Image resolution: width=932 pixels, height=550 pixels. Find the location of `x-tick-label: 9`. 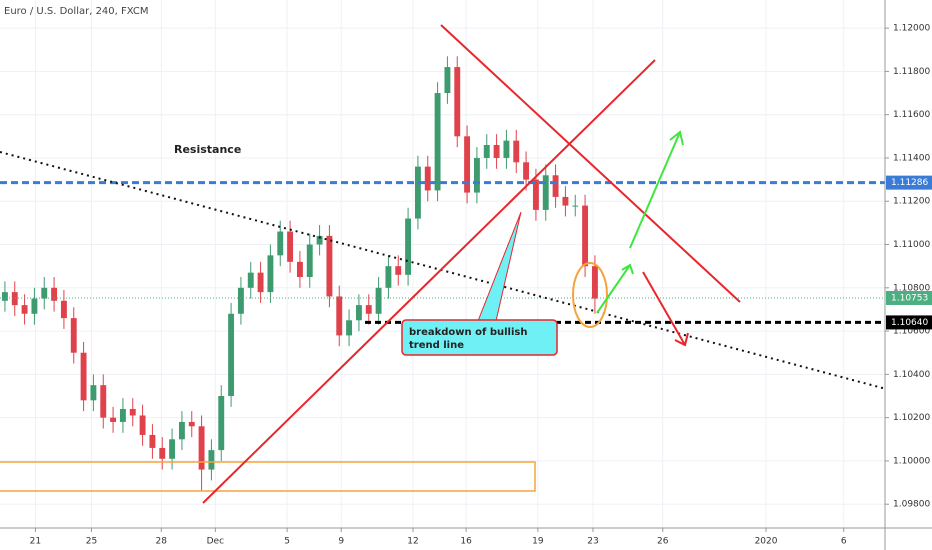

x-tick-label: 9 is located at coordinates (341, 542).